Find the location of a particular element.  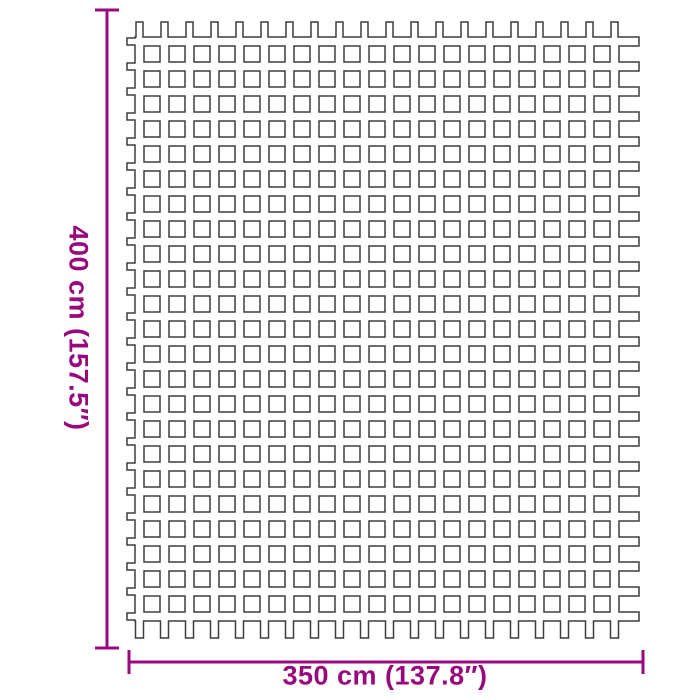

width-dimension-line-path is located at coordinates (386, 662).